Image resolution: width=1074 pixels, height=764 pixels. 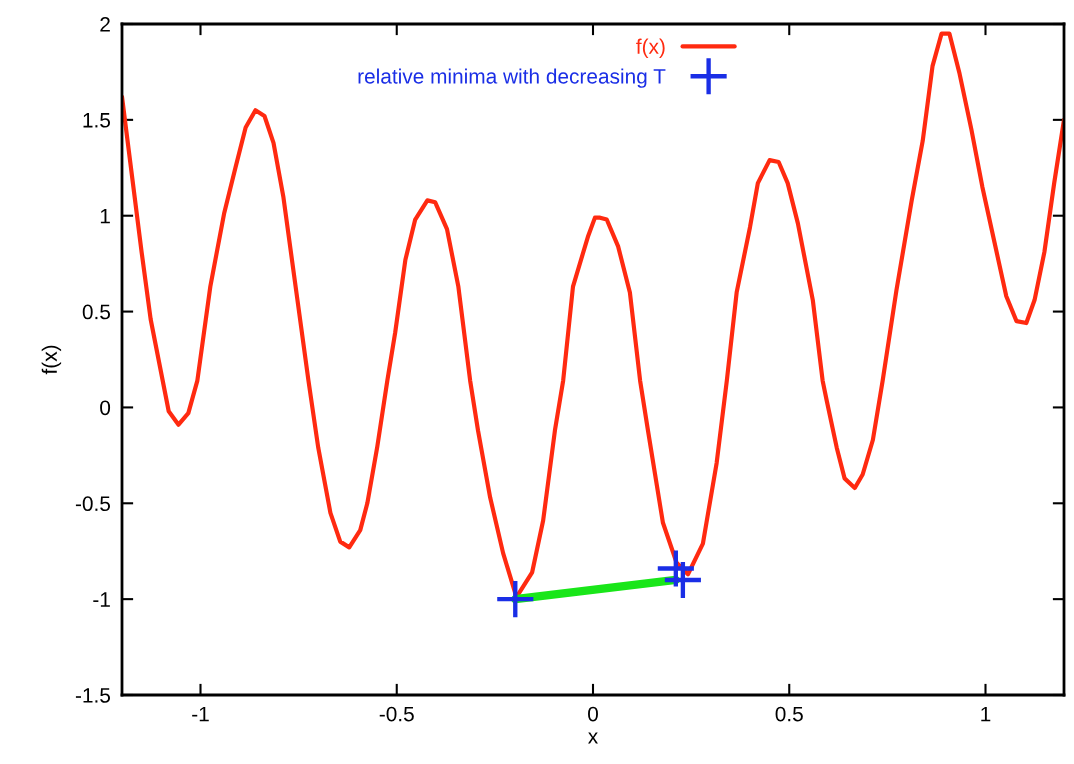 What do you see at coordinates (200, 714) in the screenshot?
I see `x-tick-label: -1` at bounding box center [200, 714].